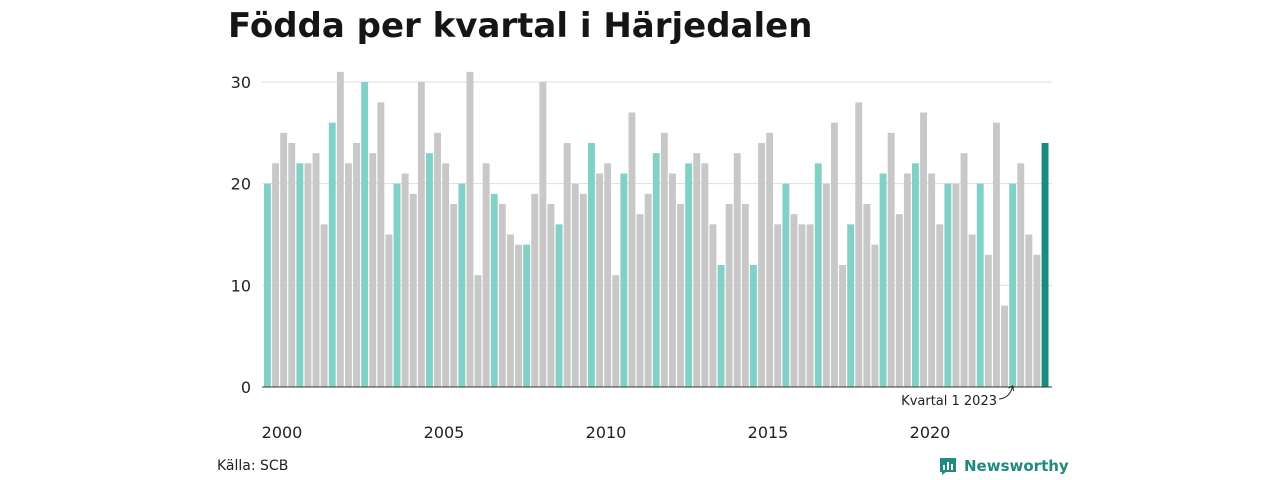 Image resolution: width=1280 pixels, height=480 pixels. Describe the element at coordinates (241, 285) in the screenshot. I see `y-tick-label: 10` at that location.